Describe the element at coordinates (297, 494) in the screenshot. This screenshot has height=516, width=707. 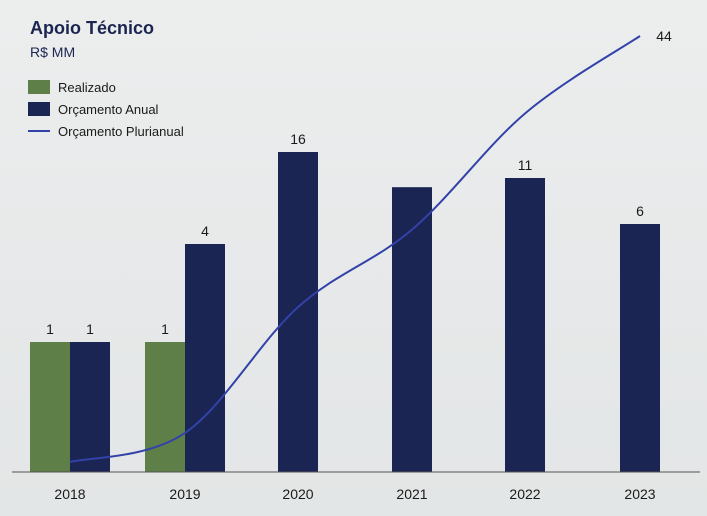
I see `x-tick-label-2020: 2020` at that location.